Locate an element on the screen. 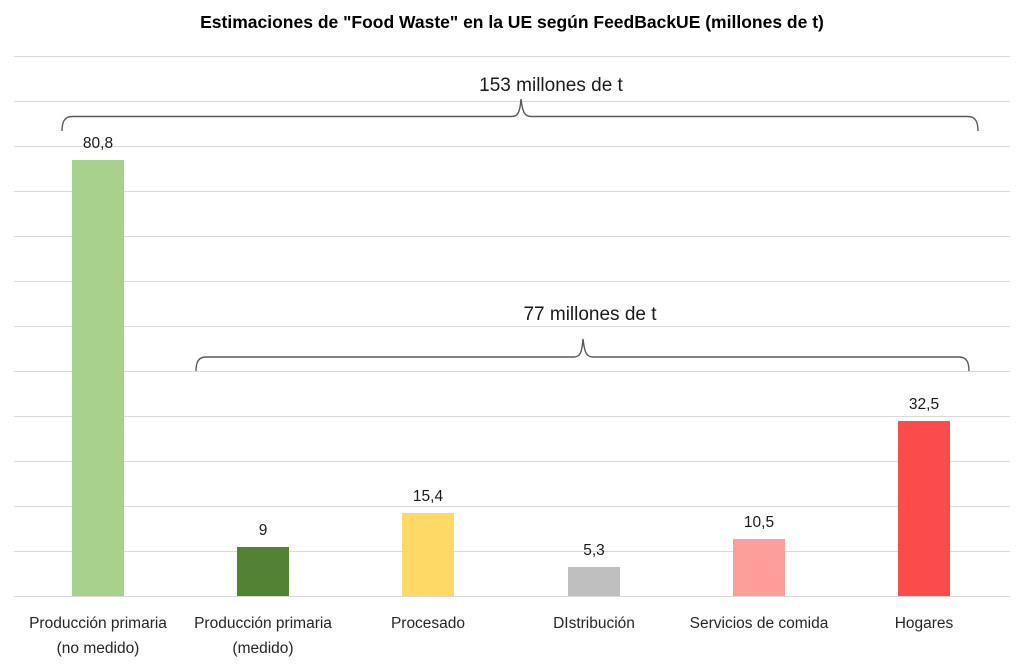 Image resolution: width=1024 pixels, height=668 pixels. value-label-5: 10,5 is located at coordinates (759, 523).